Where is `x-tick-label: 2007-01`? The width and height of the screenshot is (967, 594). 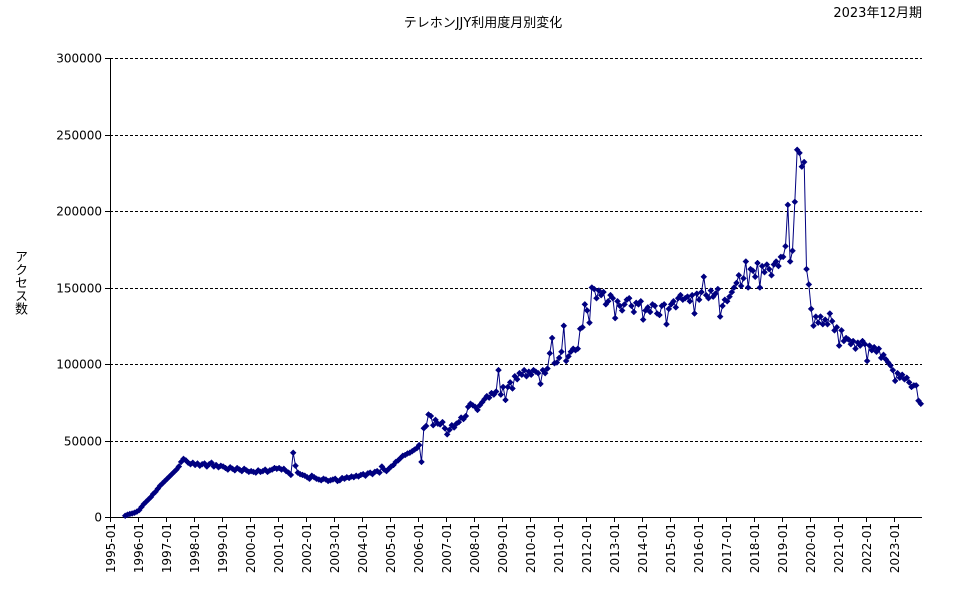
x-tick-label: 2007-01 is located at coordinates (447, 548).